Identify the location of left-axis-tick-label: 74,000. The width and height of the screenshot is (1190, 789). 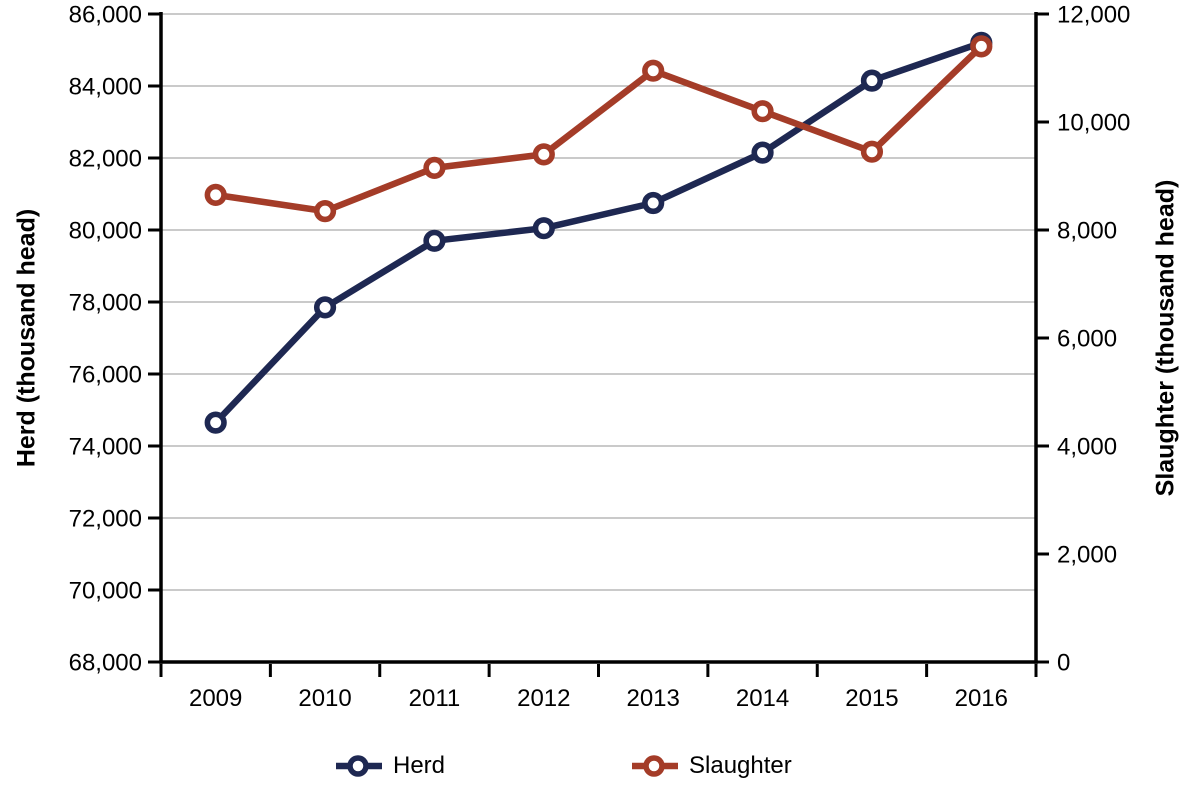
(105, 447).